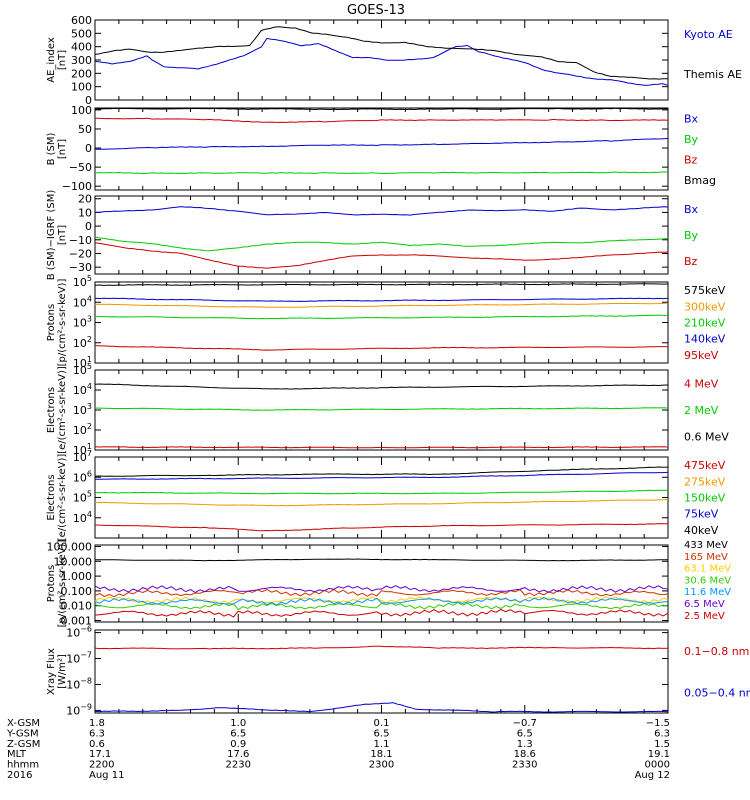 The width and height of the screenshot is (750, 800). What do you see at coordinates (82, 449) in the screenshot?
I see `y-tick-label: 10¹` at bounding box center [82, 449].